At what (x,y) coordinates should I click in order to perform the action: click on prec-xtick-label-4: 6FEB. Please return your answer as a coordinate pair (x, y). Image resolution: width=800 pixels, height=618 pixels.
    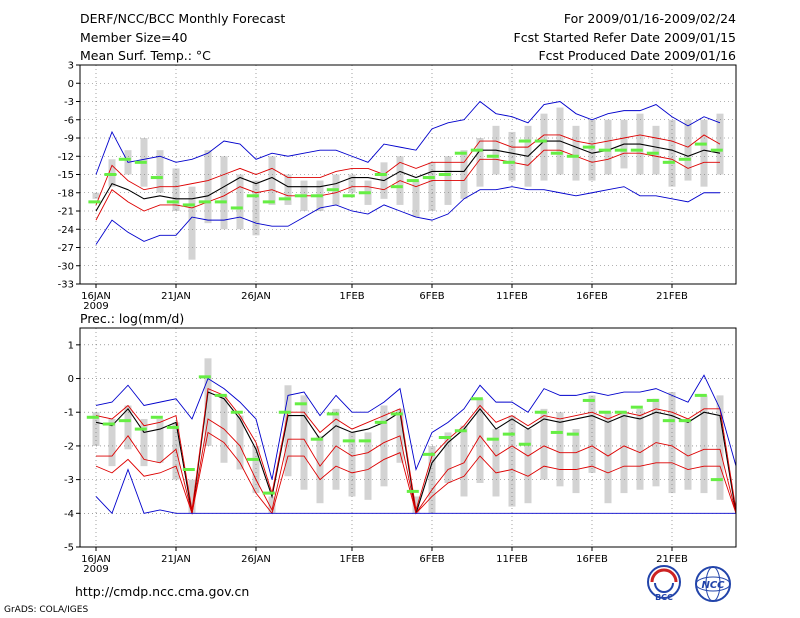
    Looking at the image, I should click on (431, 559).